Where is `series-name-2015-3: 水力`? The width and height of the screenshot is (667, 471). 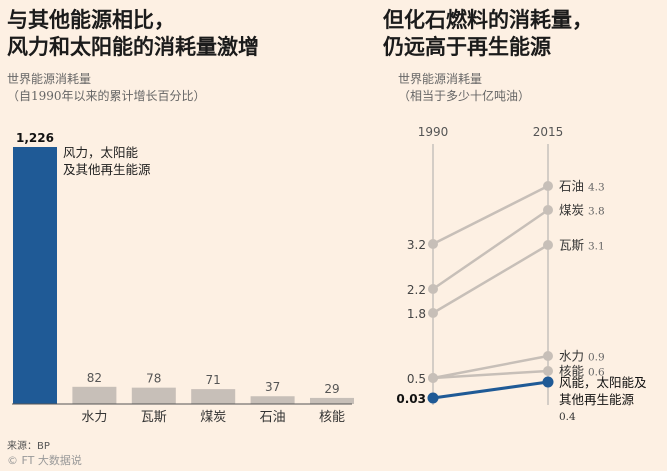
series-name-2015-3: 水力 is located at coordinates (571, 356).